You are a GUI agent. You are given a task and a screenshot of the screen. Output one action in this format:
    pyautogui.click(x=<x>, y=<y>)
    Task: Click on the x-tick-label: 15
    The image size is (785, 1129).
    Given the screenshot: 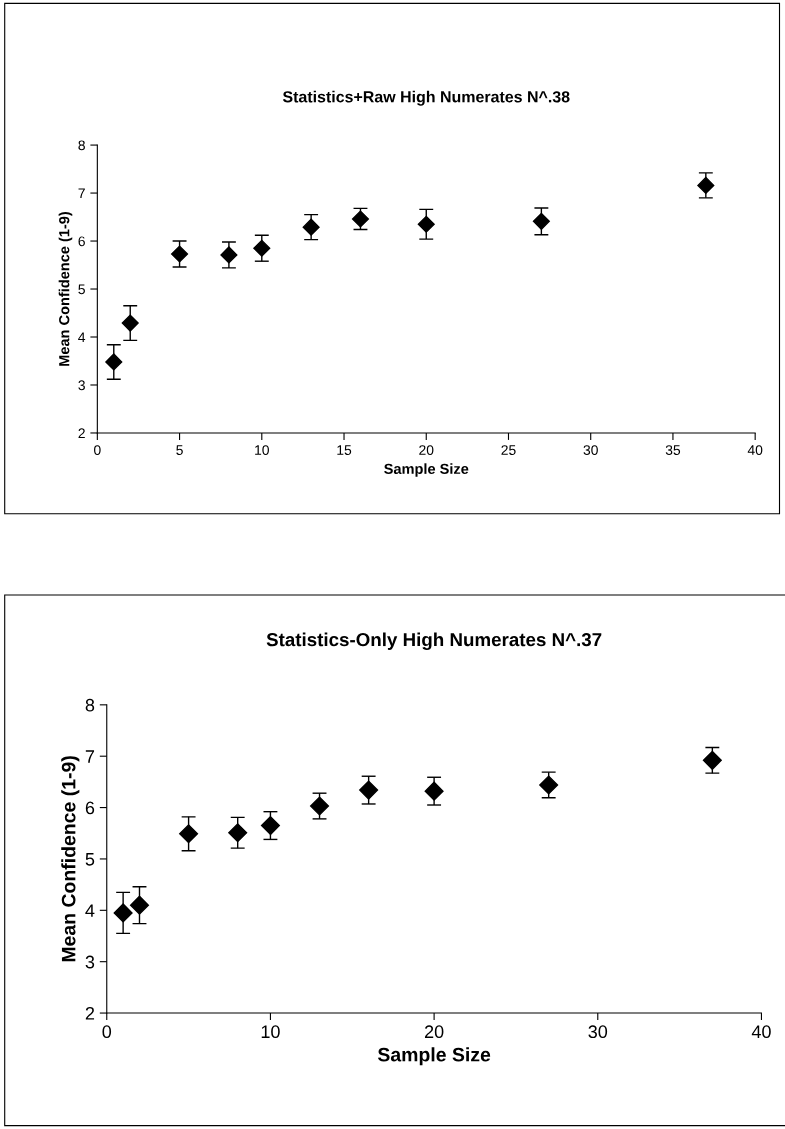 What is the action you would take?
    pyautogui.click(x=344, y=450)
    